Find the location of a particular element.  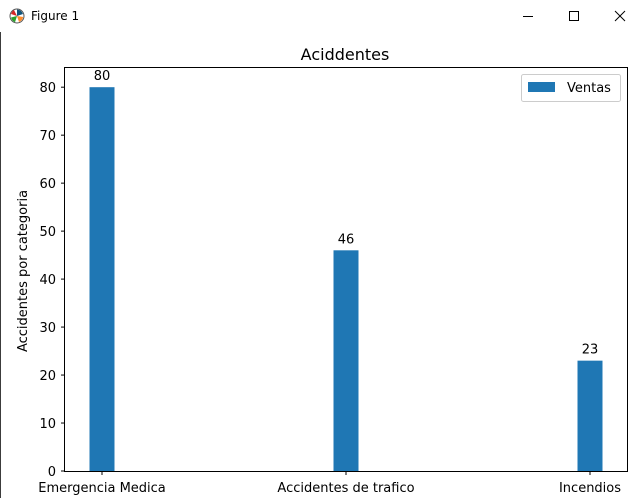

y-tick-label: 80 is located at coordinates (47, 88).